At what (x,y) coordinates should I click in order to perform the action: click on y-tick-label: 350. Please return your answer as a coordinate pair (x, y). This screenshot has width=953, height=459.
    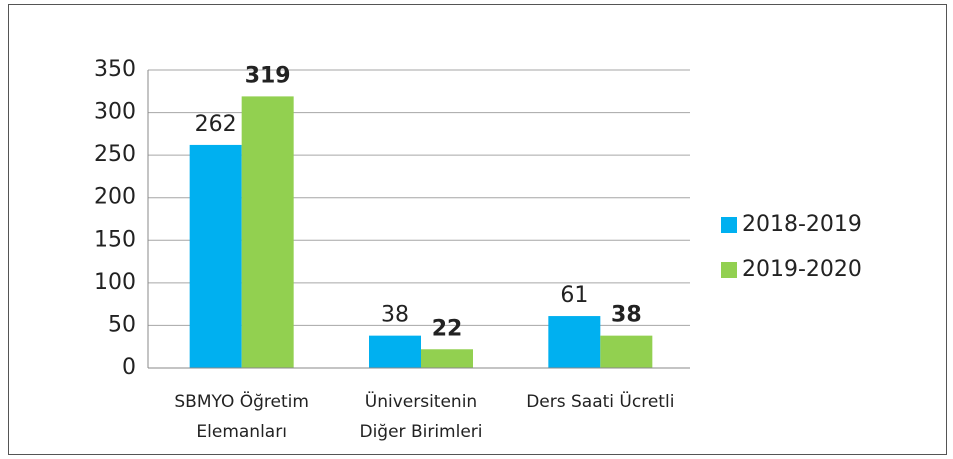
    Looking at the image, I should click on (115, 69).